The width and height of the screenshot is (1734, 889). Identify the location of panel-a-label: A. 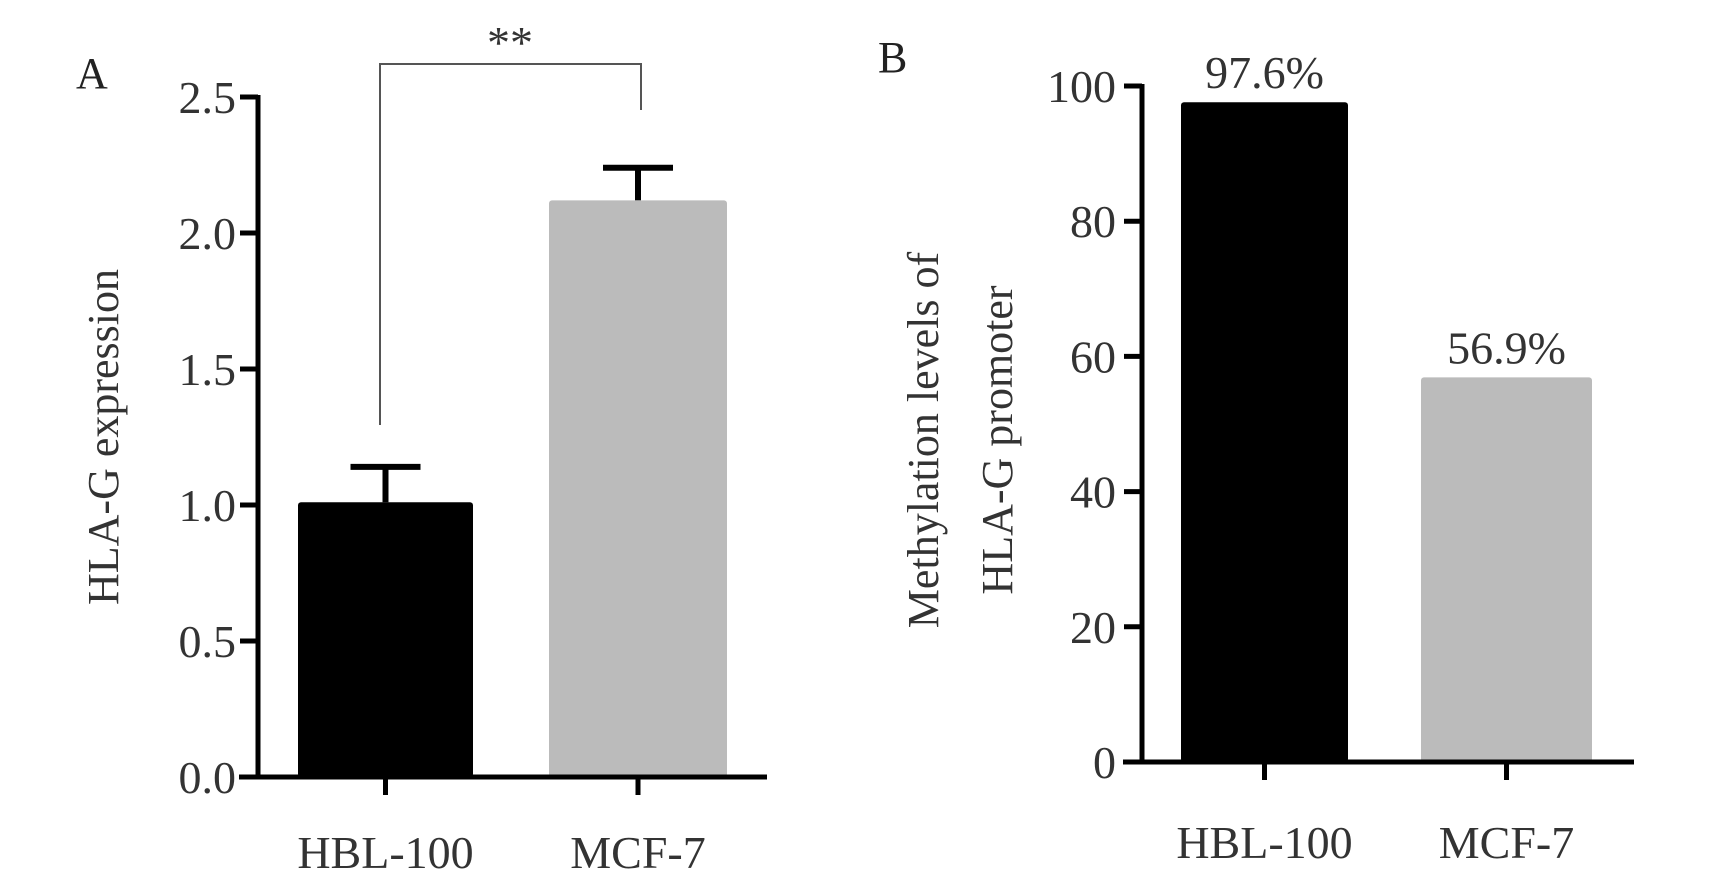
(92, 73).